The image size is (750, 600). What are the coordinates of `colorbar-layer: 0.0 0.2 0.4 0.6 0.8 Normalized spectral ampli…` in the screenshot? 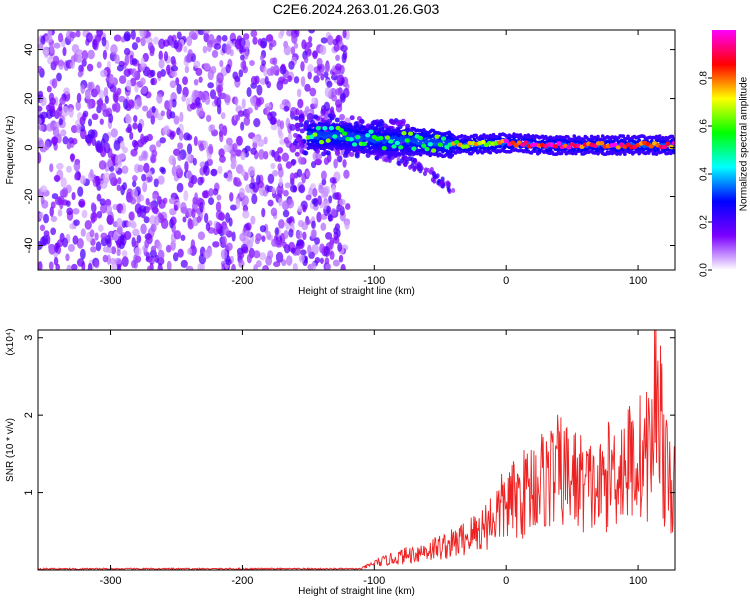 It's located at (724, 153).